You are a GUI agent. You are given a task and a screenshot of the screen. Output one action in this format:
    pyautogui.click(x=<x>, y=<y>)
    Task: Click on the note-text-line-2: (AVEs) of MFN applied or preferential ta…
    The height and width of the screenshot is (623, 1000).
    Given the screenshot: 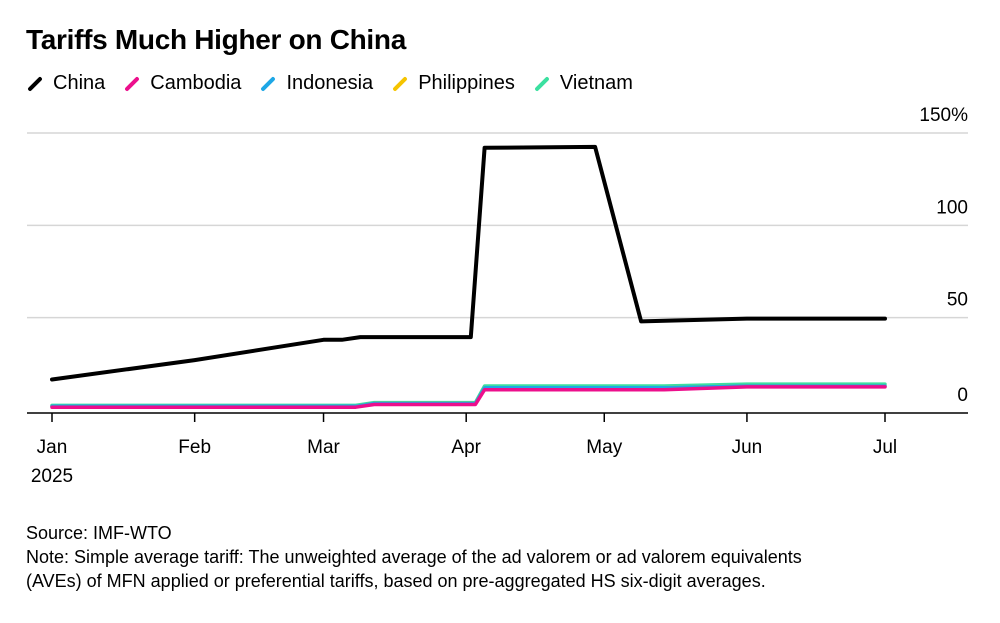 What is the action you would take?
    pyautogui.click(x=396, y=581)
    